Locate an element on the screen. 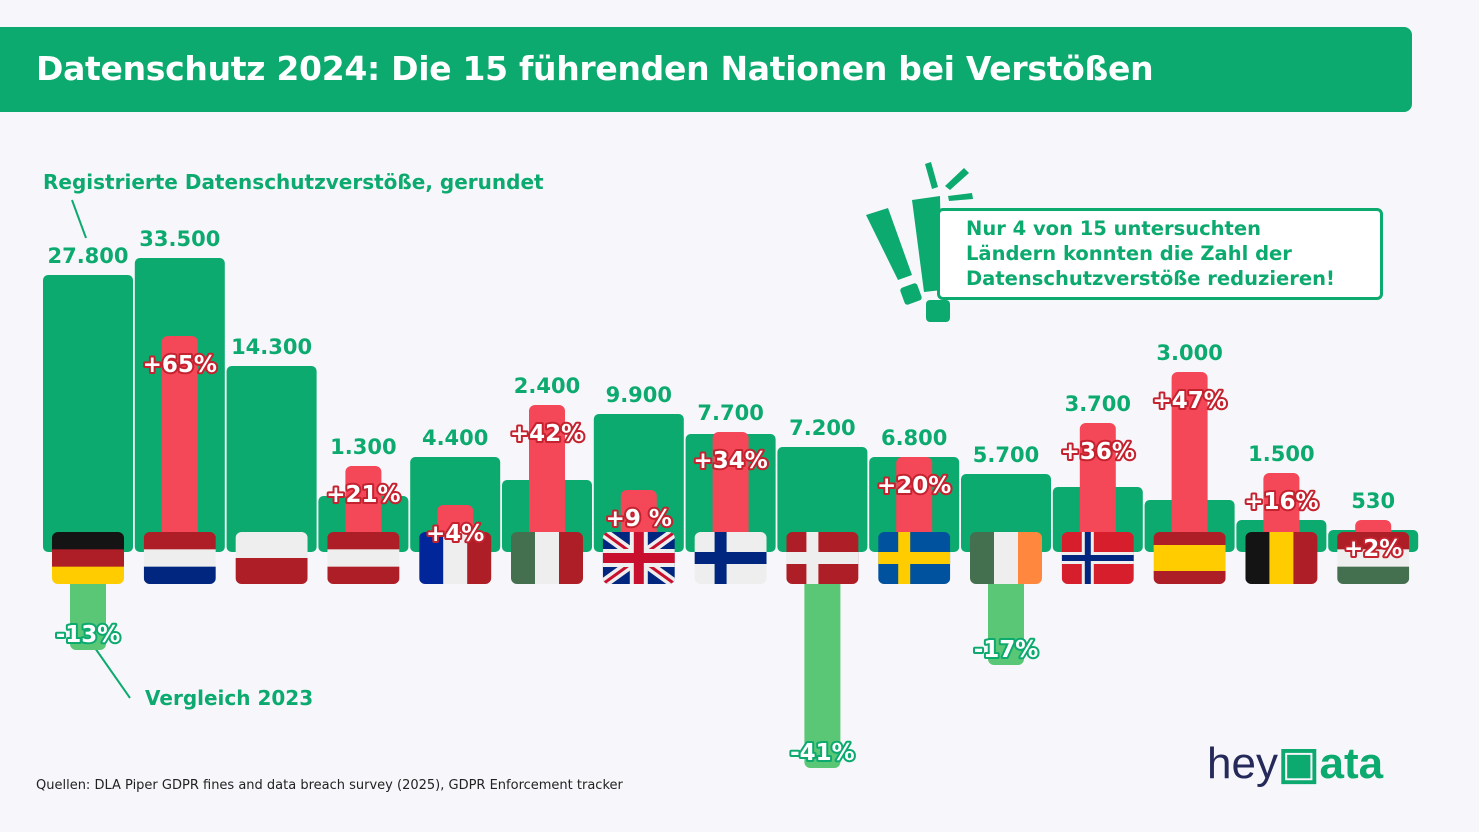  flag-dk-icon is located at coordinates (822, 558).